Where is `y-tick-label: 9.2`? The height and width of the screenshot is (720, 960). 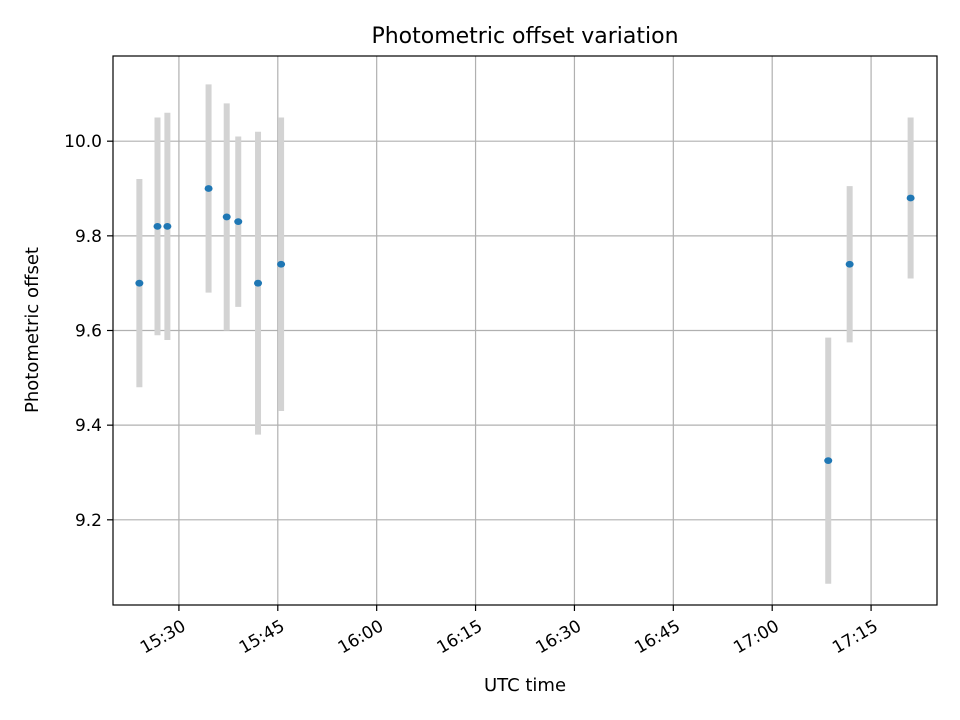 y-tick-label: 9.2 is located at coordinates (88, 521).